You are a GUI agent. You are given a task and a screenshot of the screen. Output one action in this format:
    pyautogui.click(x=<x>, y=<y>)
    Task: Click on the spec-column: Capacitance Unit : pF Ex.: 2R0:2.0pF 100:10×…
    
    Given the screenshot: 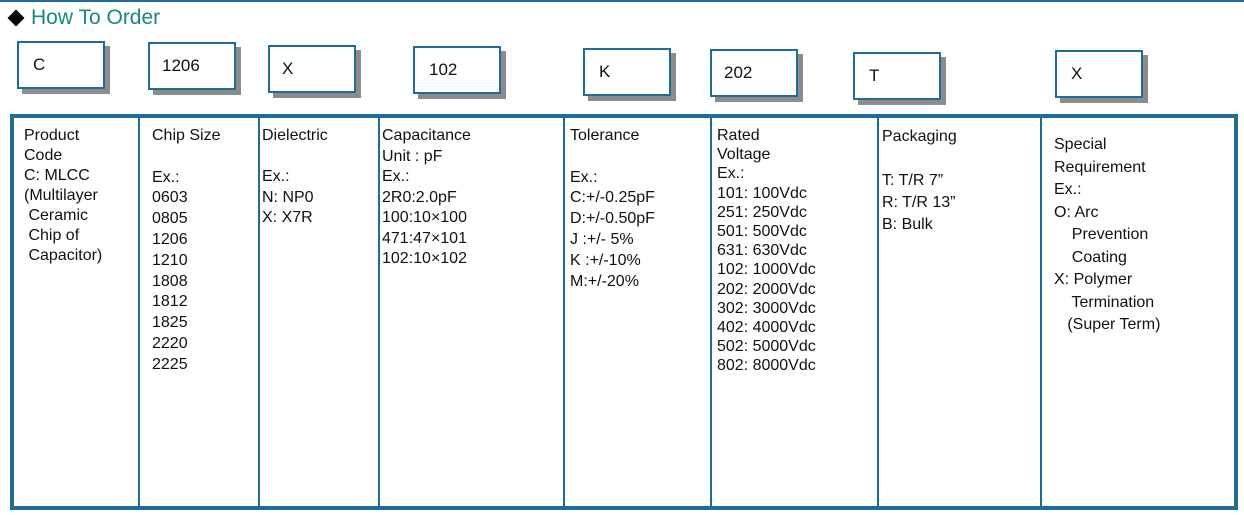 What is the action you would take?
    pyautogui.click(x=426, y=198)
    